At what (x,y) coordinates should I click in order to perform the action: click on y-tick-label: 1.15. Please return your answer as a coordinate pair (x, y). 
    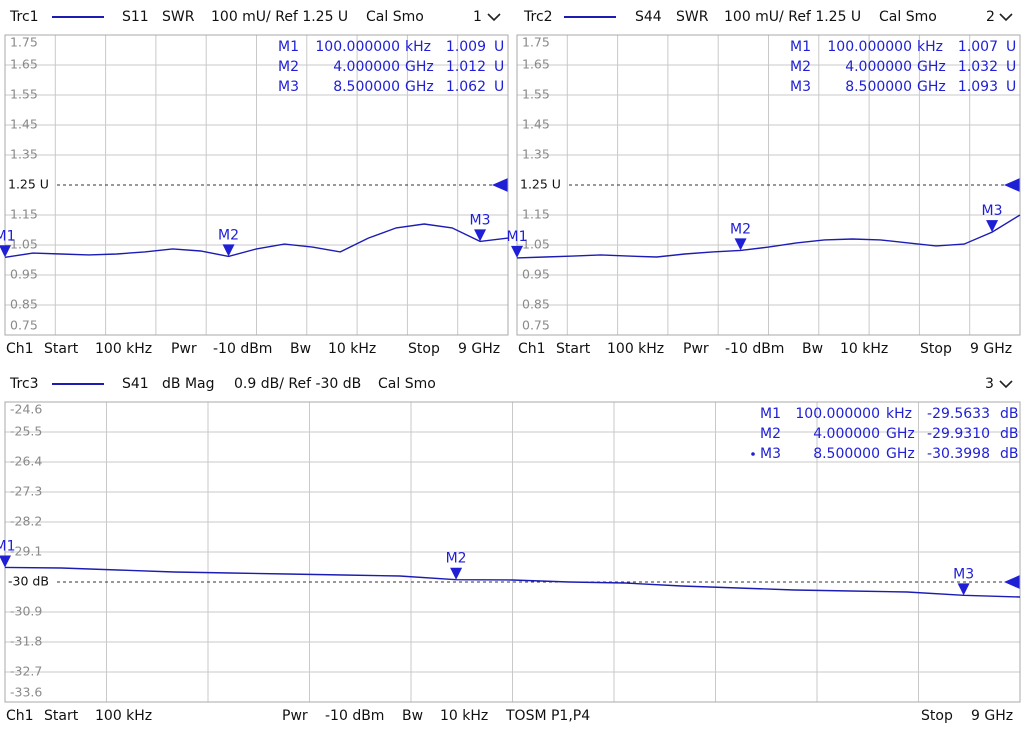
    Looking at the image, I should click on (536, 214).